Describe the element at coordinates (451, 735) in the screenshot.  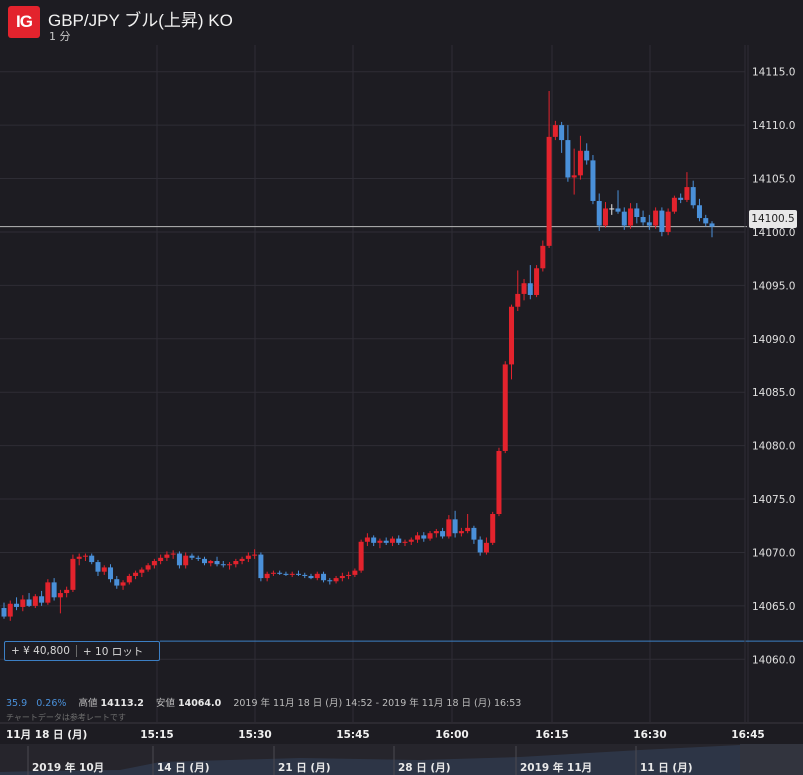
I see `x-tick-label: 16:00` at that location.